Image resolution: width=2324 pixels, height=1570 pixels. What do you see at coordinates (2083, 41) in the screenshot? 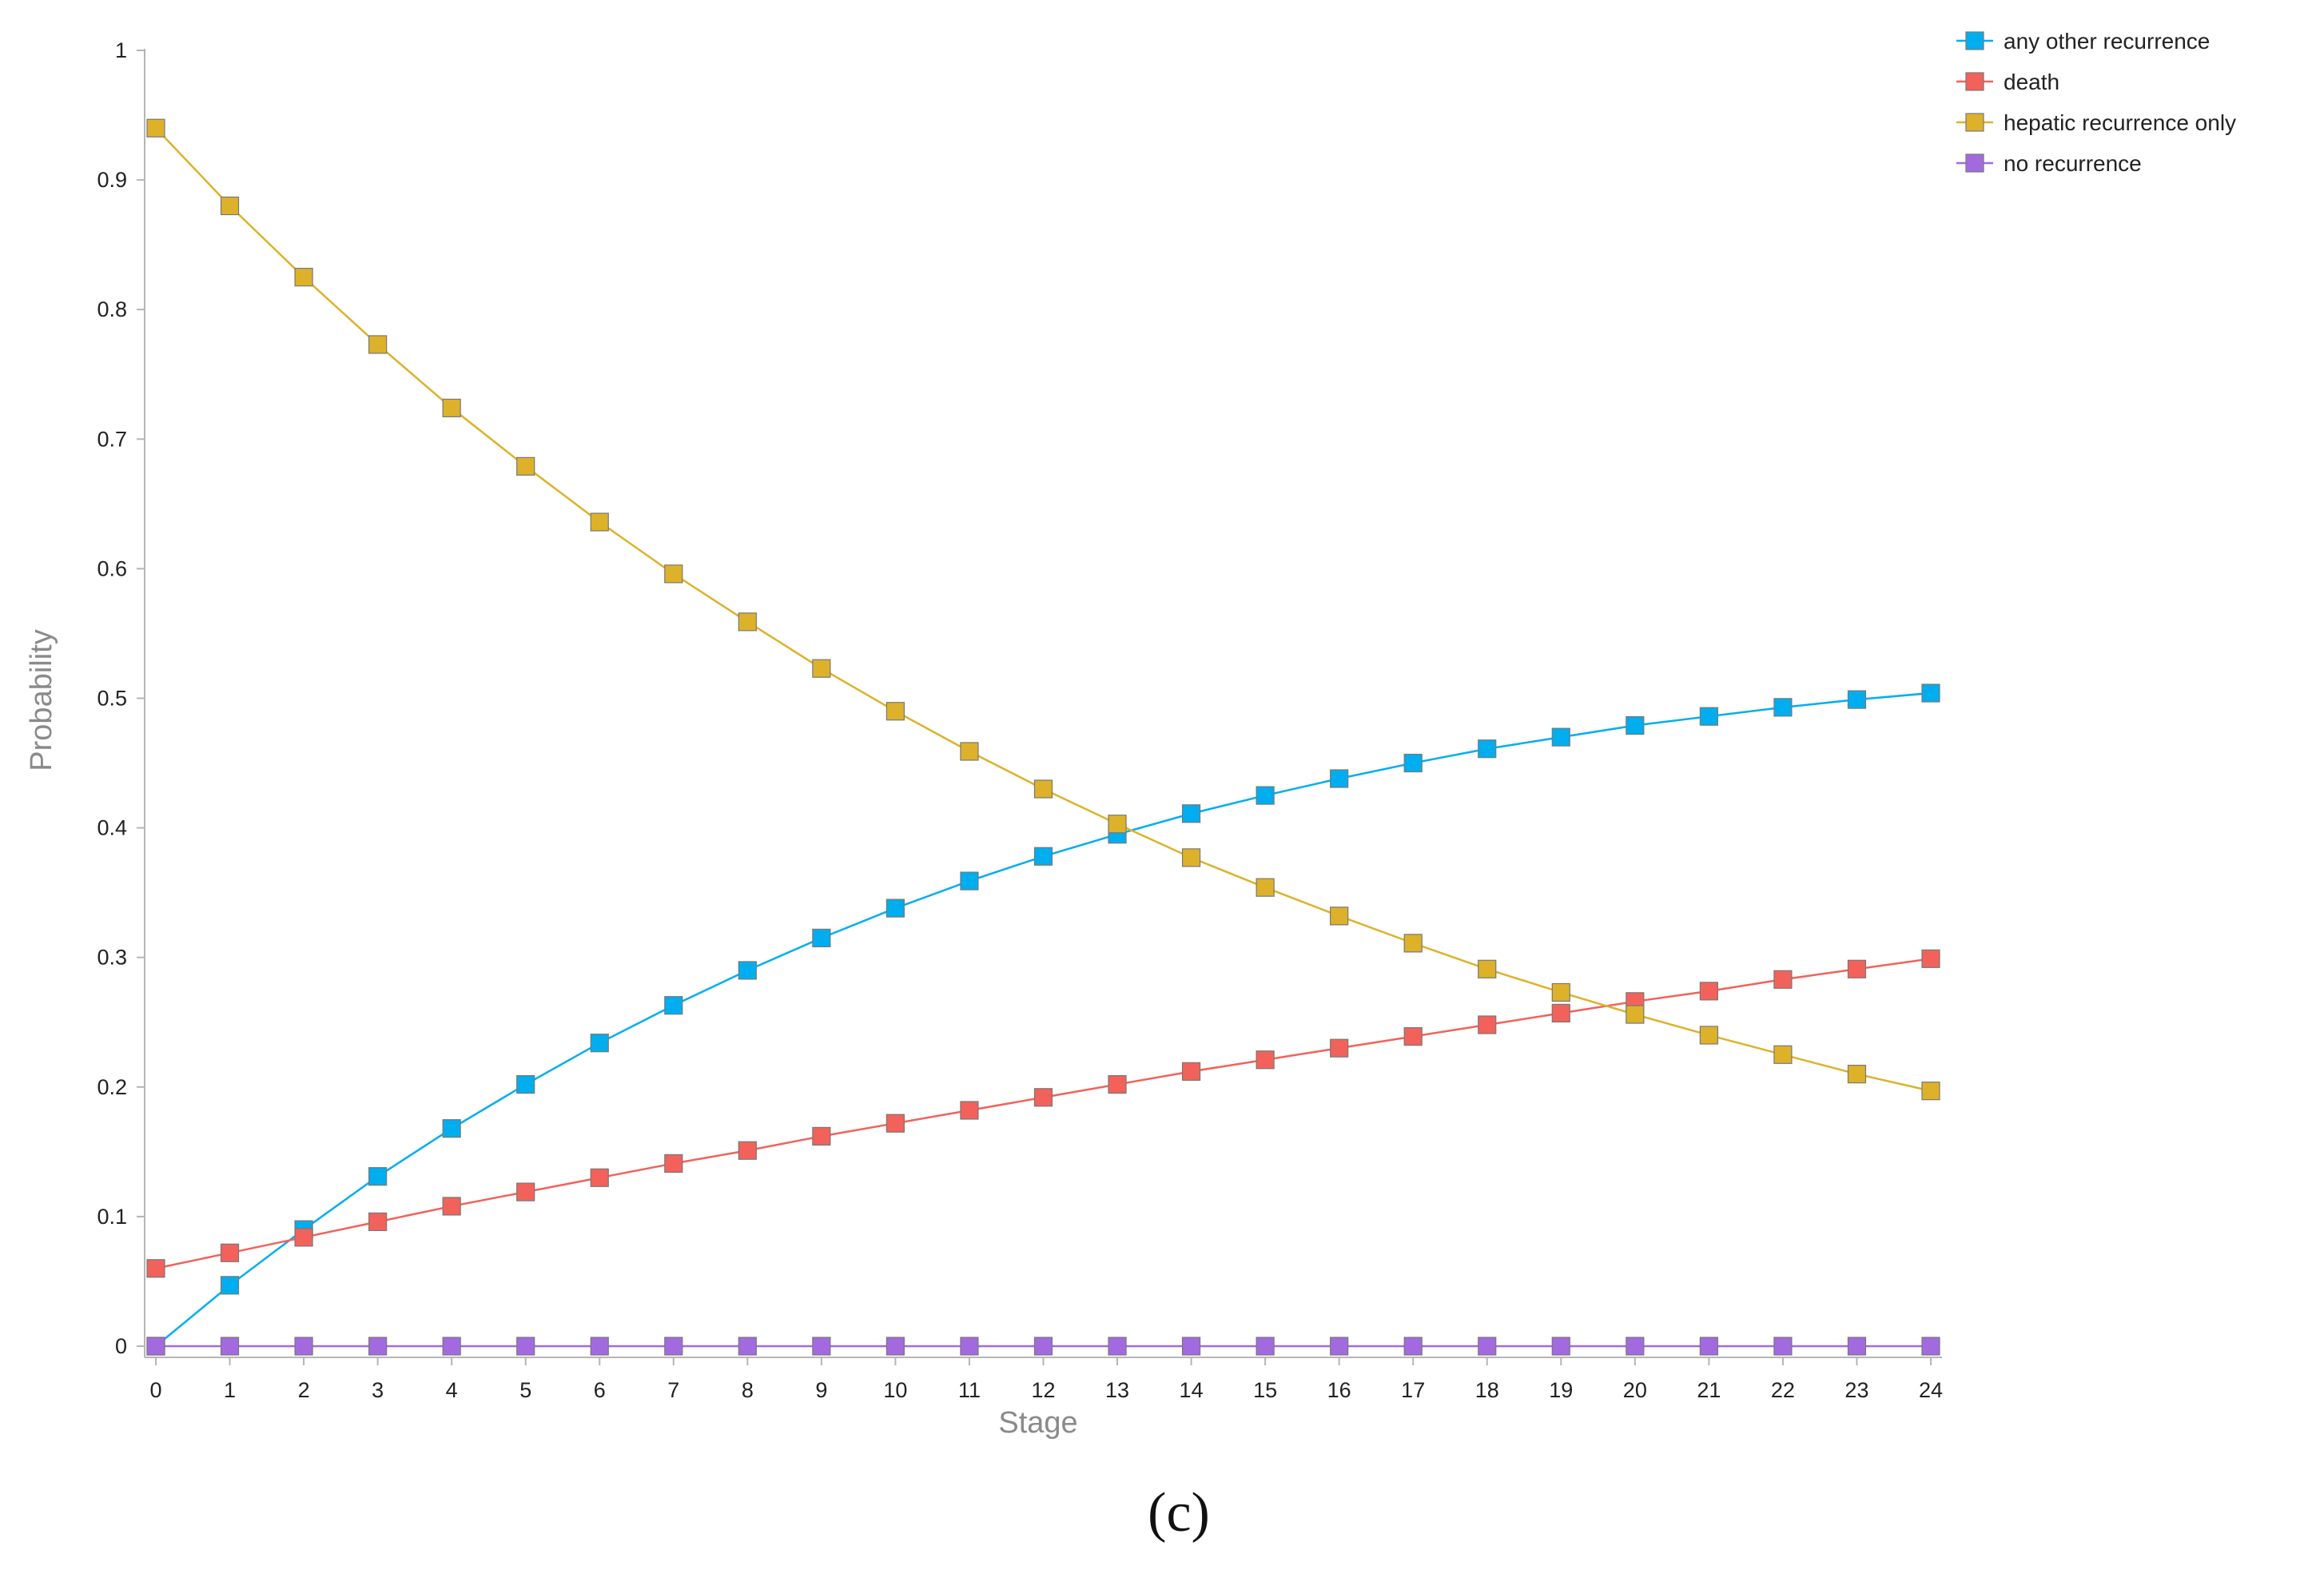
I see `legend-item-any-other-recurrence: any other recurrence` at bounding box center [2083, 41].